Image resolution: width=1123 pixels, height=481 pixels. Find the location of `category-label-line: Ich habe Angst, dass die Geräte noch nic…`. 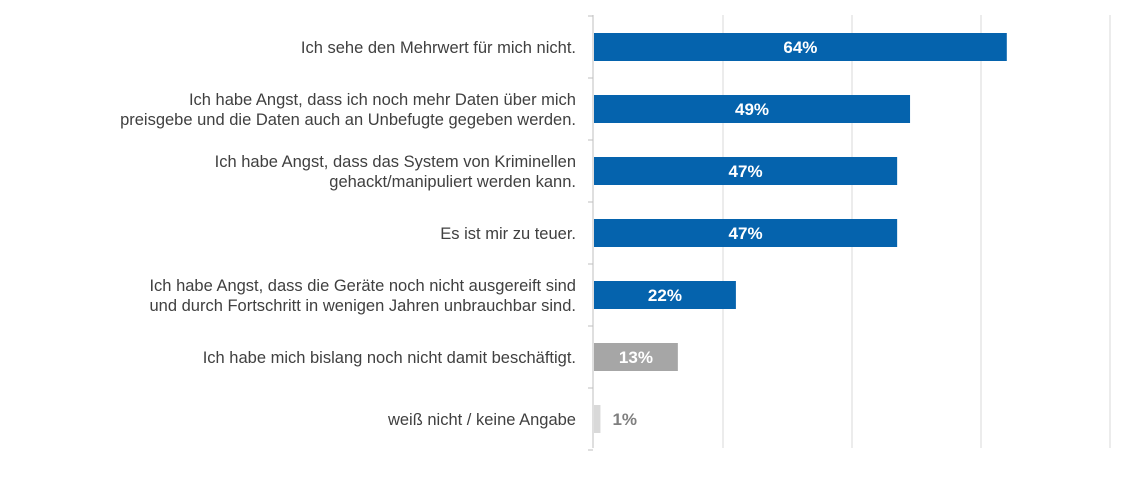

category-label-line: Ich habe Angst, dass die Geräte noch nic… is located at coordinates (362, 286).